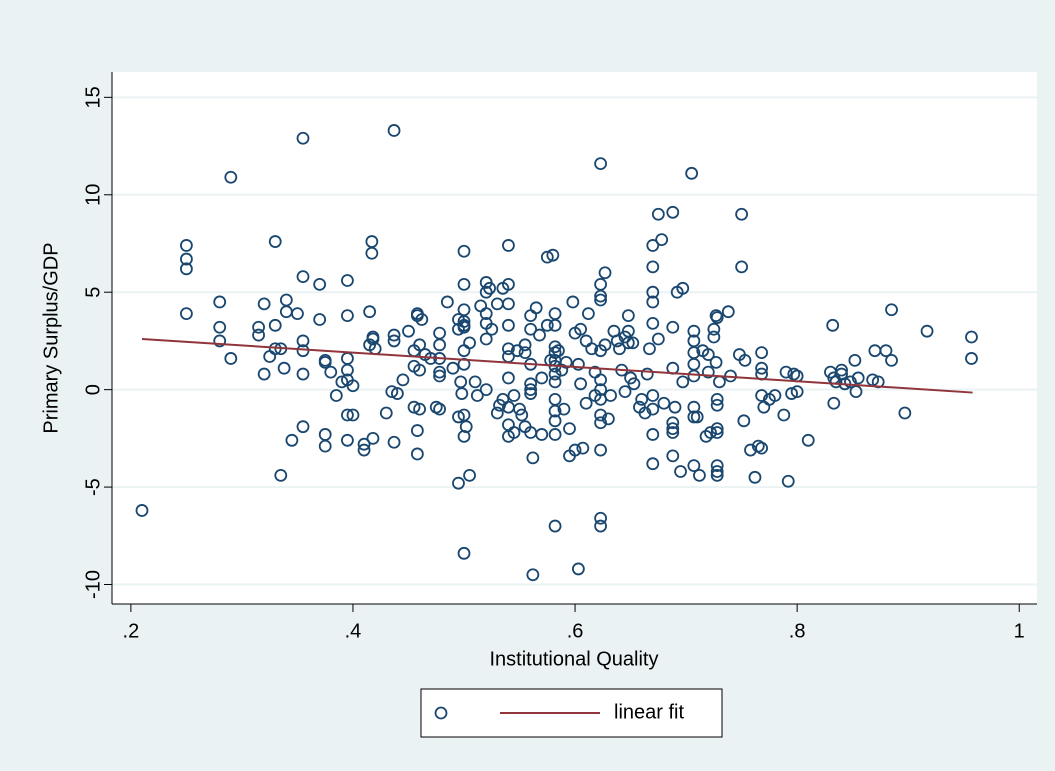 This screenshot has width=1055, height=771. What do you see at coordinates (571, 713) in the screenshot?
I see `legend: linear fit` at bounding box center [571, 713].